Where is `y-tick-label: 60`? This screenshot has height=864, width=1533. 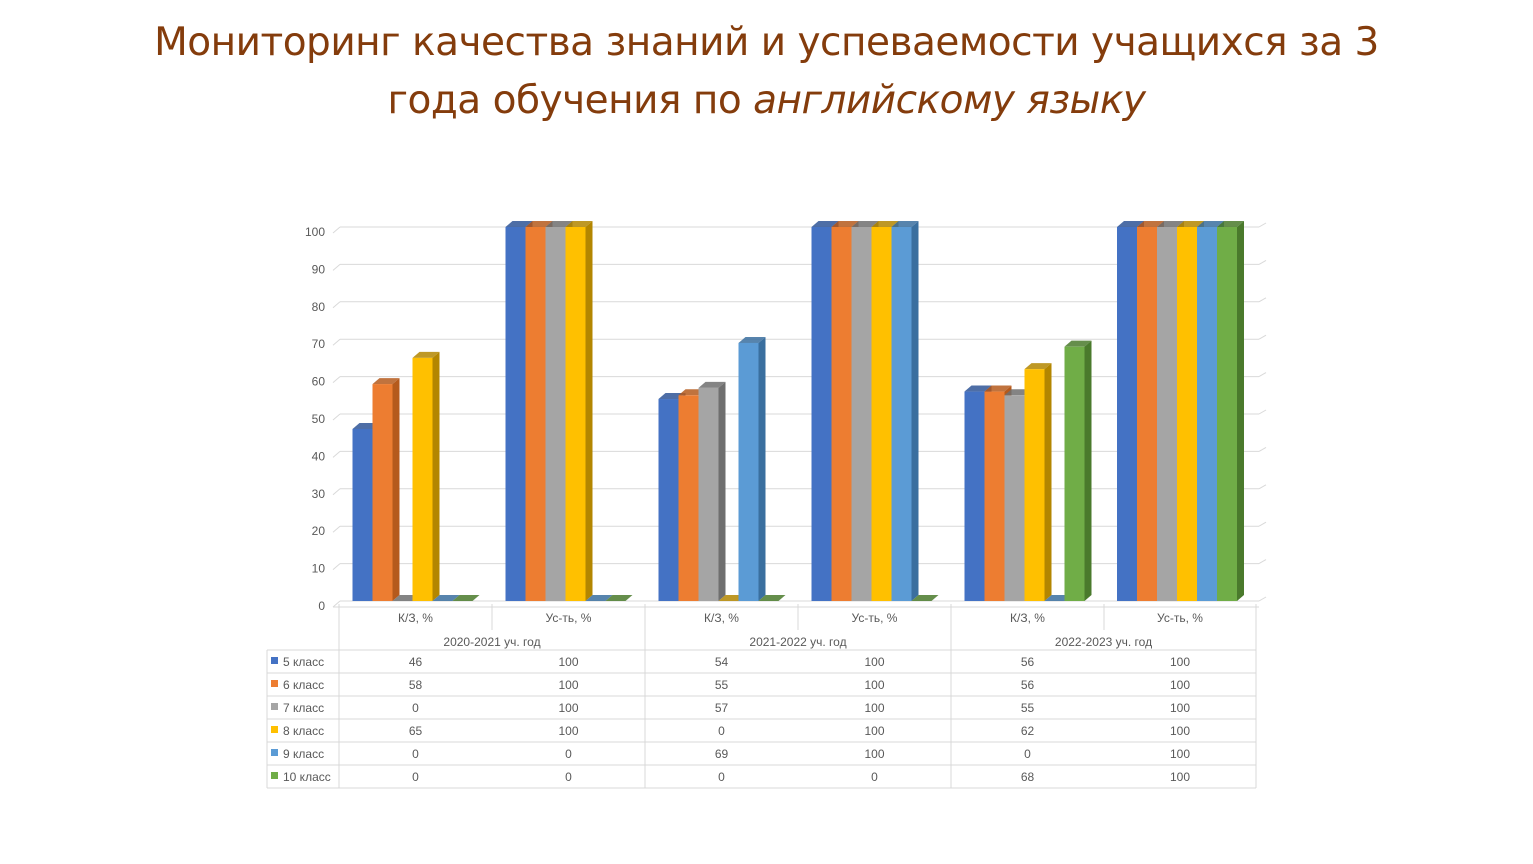 y-tick-label: 60 is located at coordinates (319, 382).